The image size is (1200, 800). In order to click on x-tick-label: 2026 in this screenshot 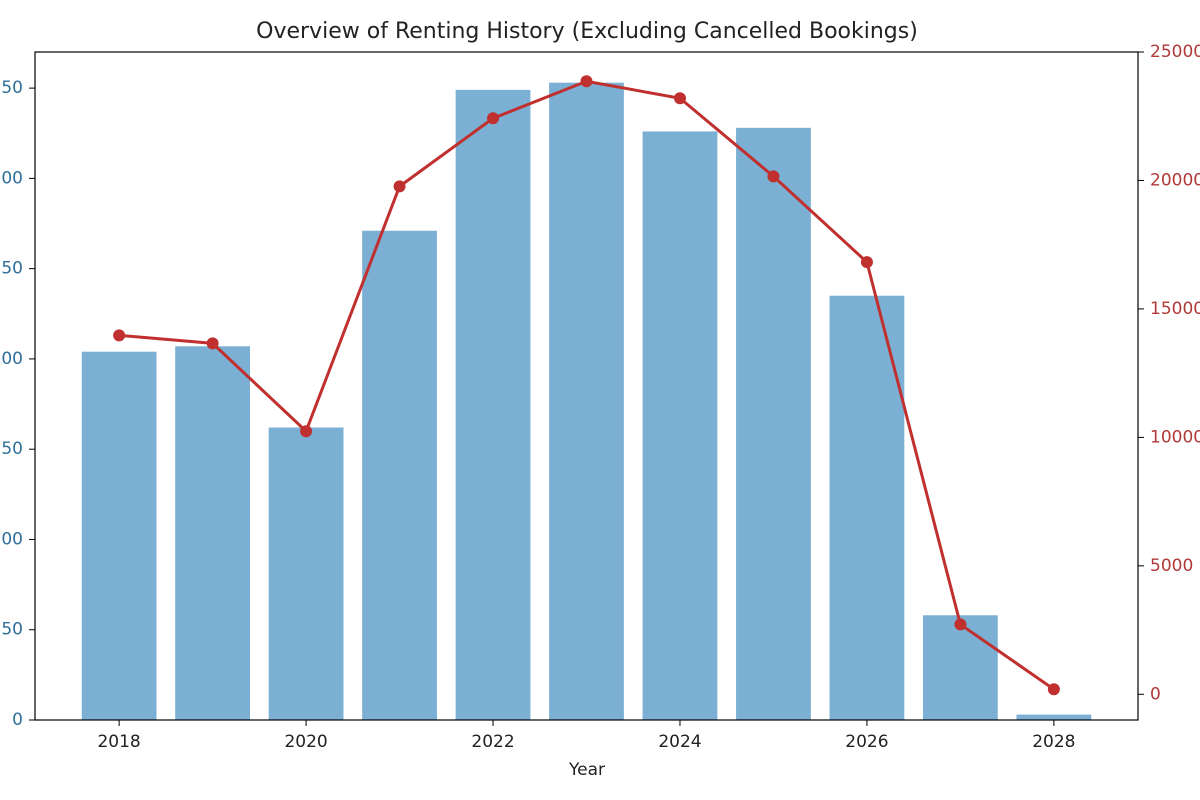, I will do `click(866, 742)`.